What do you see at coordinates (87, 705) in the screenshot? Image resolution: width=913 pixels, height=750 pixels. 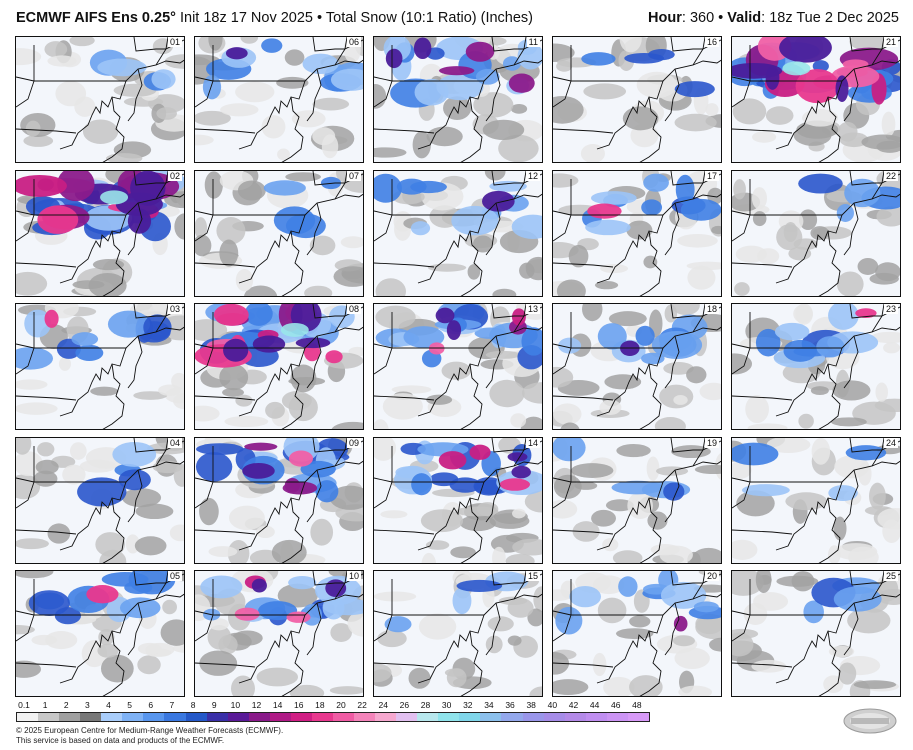 I see `colorbar-tick-label: 3` at bounding box center [87, 705].